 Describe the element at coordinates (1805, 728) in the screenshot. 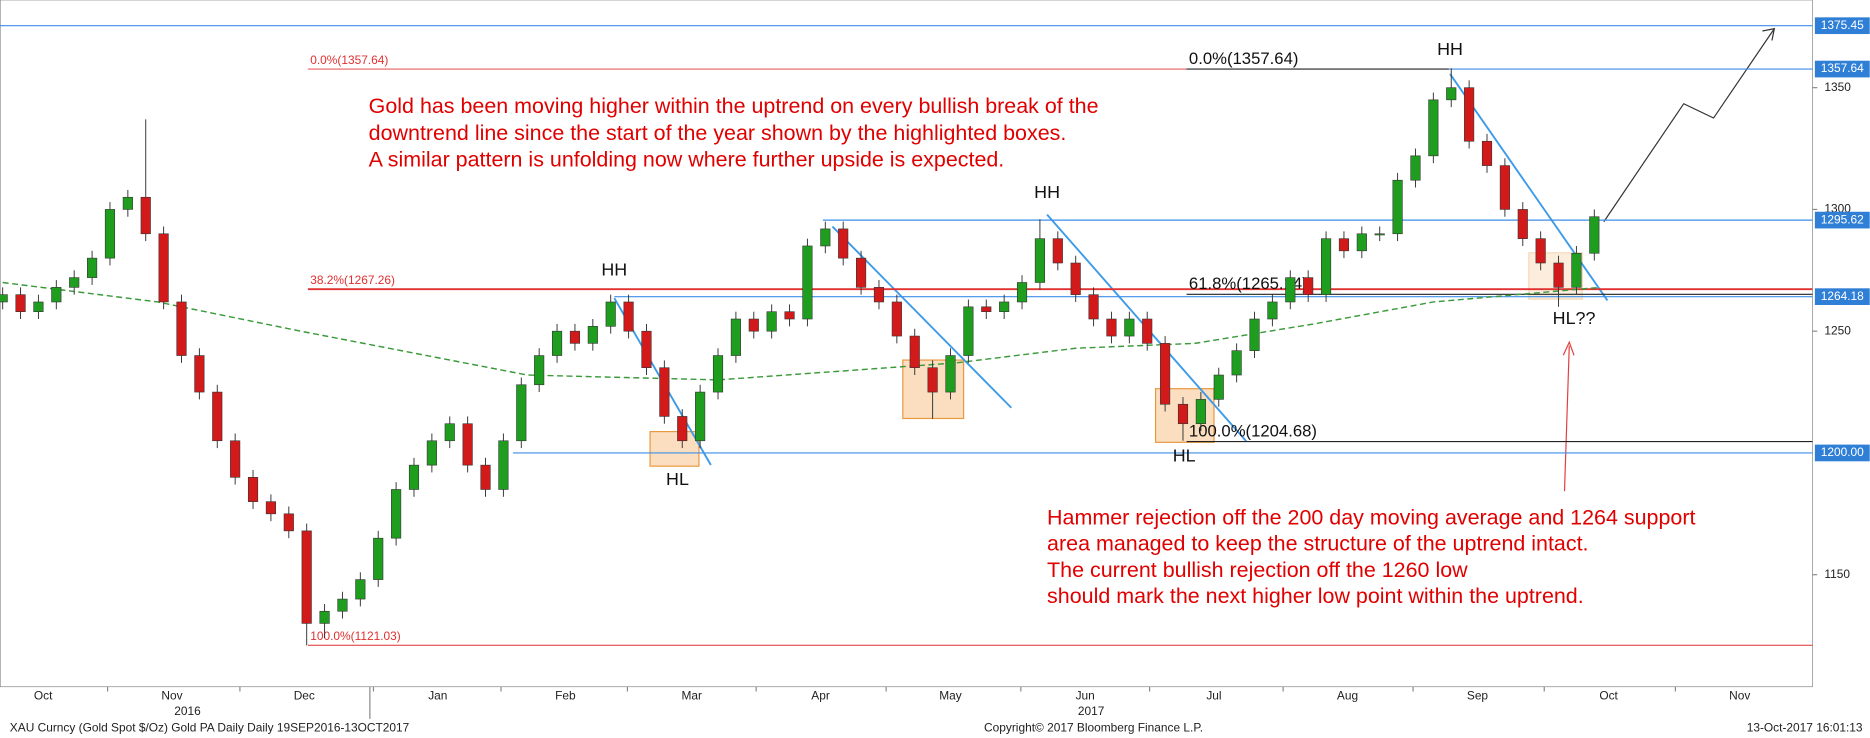

I see `footer-right: 13-Oct-2017 16:01:13` at that location.